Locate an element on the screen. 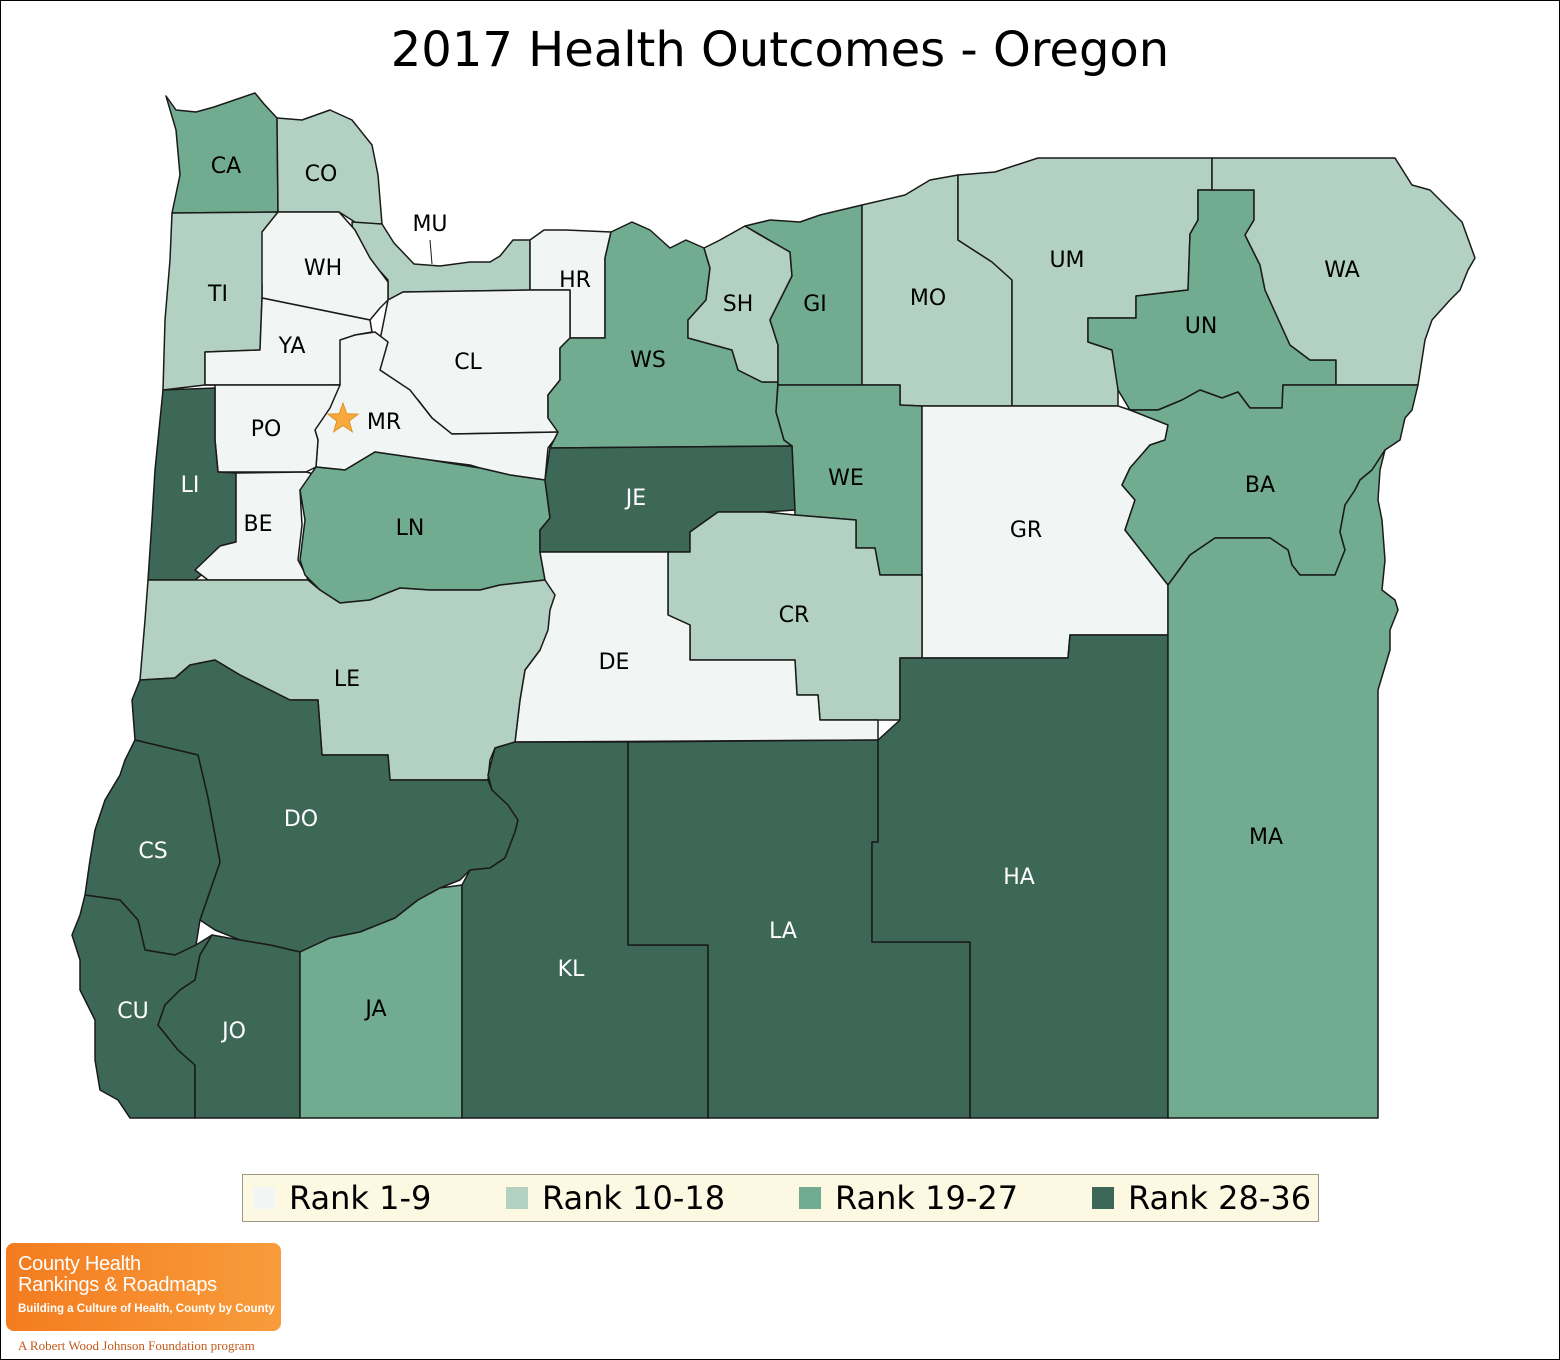 The width and height of the screenshot is (1560, 1360). county-label-la: LA is located at coordinates (783, 931).